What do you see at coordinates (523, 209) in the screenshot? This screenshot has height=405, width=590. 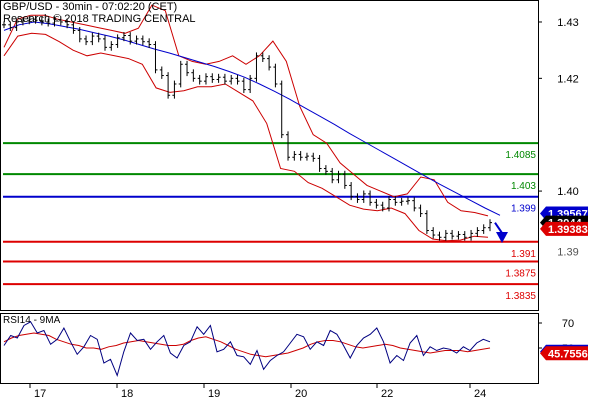 I see `level-label: 1.399` at bounding box center [523, 209].